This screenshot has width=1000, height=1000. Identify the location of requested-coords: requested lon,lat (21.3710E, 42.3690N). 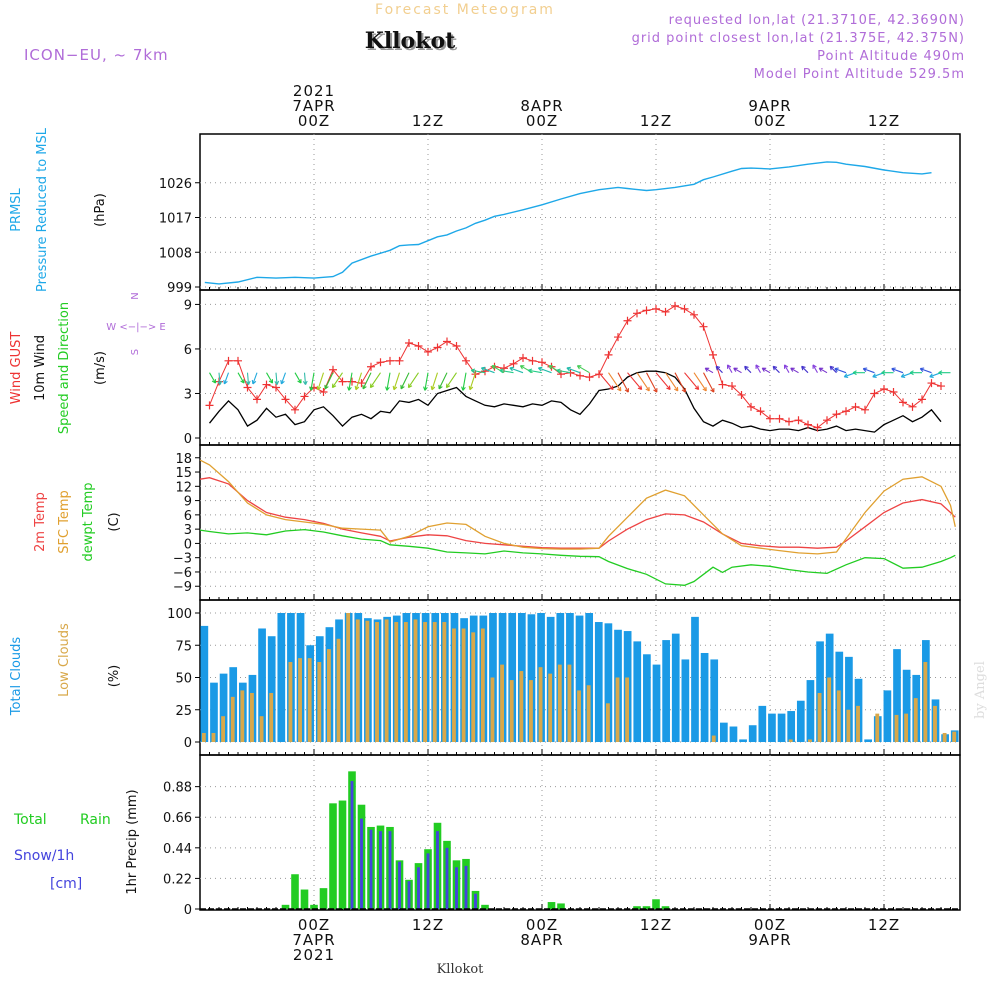
(817, 20).